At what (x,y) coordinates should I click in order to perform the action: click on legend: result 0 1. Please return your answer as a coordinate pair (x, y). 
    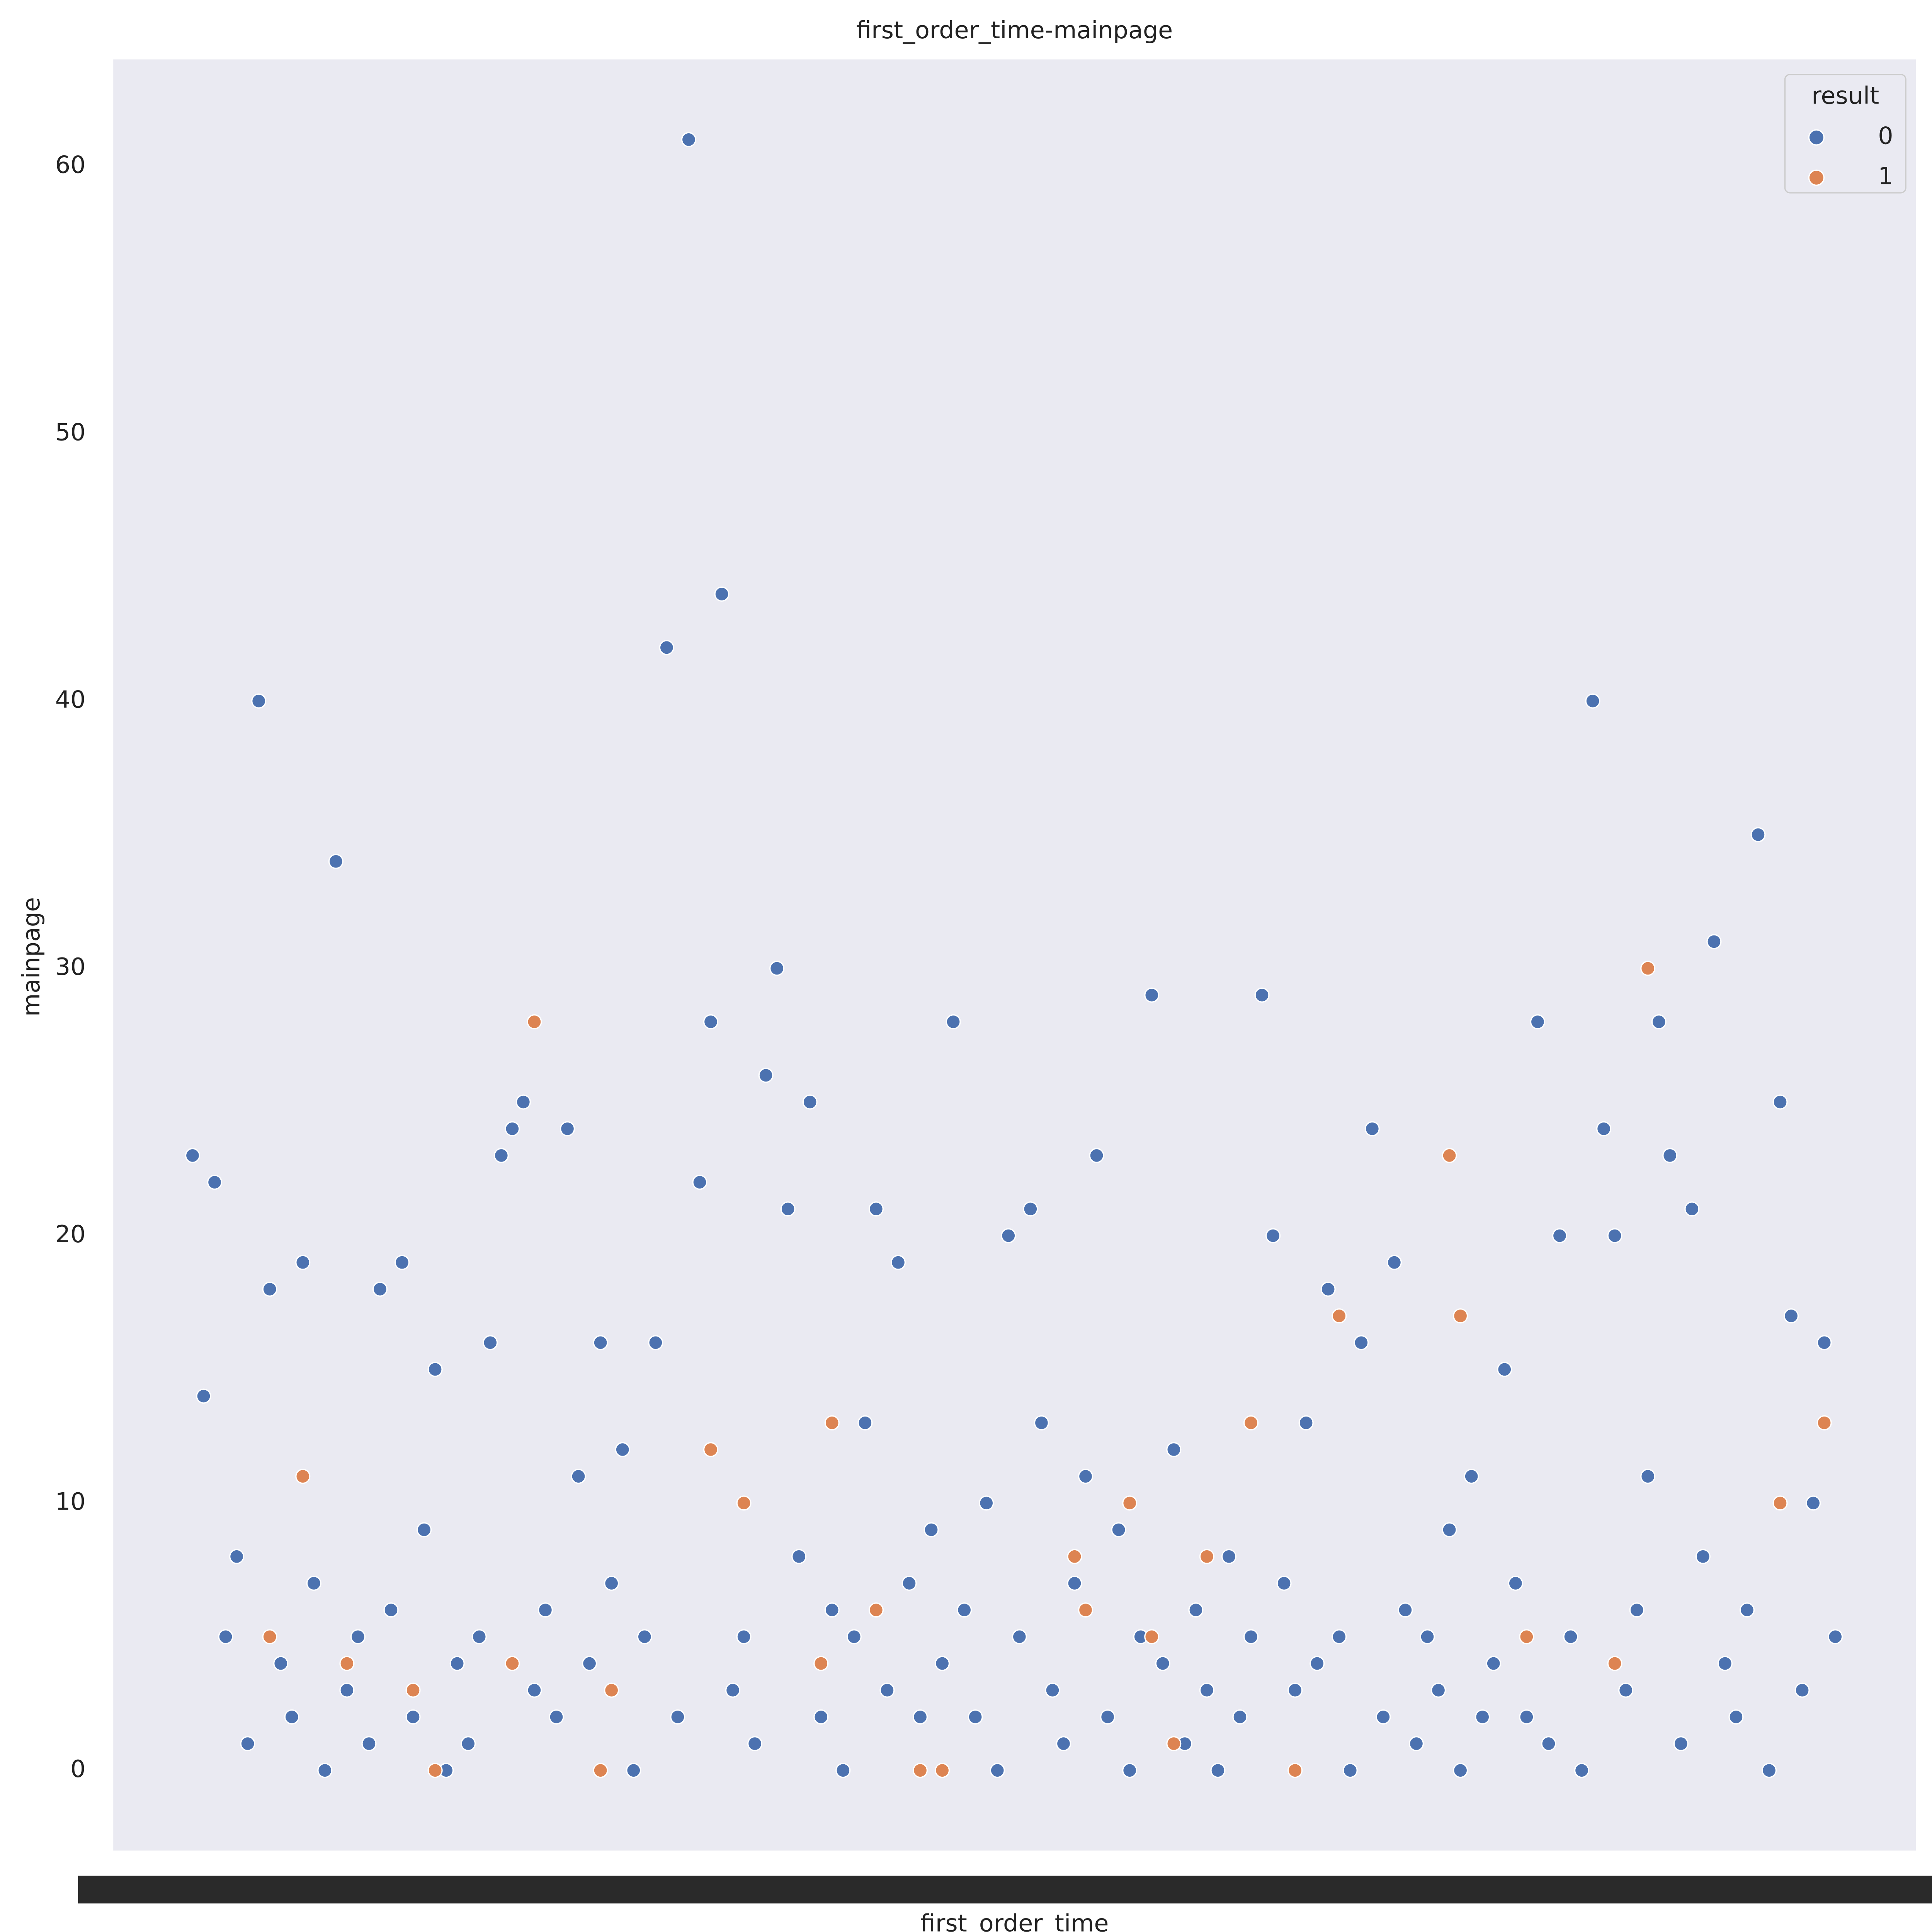
    Looking at the image, I should click on (1845, 134).